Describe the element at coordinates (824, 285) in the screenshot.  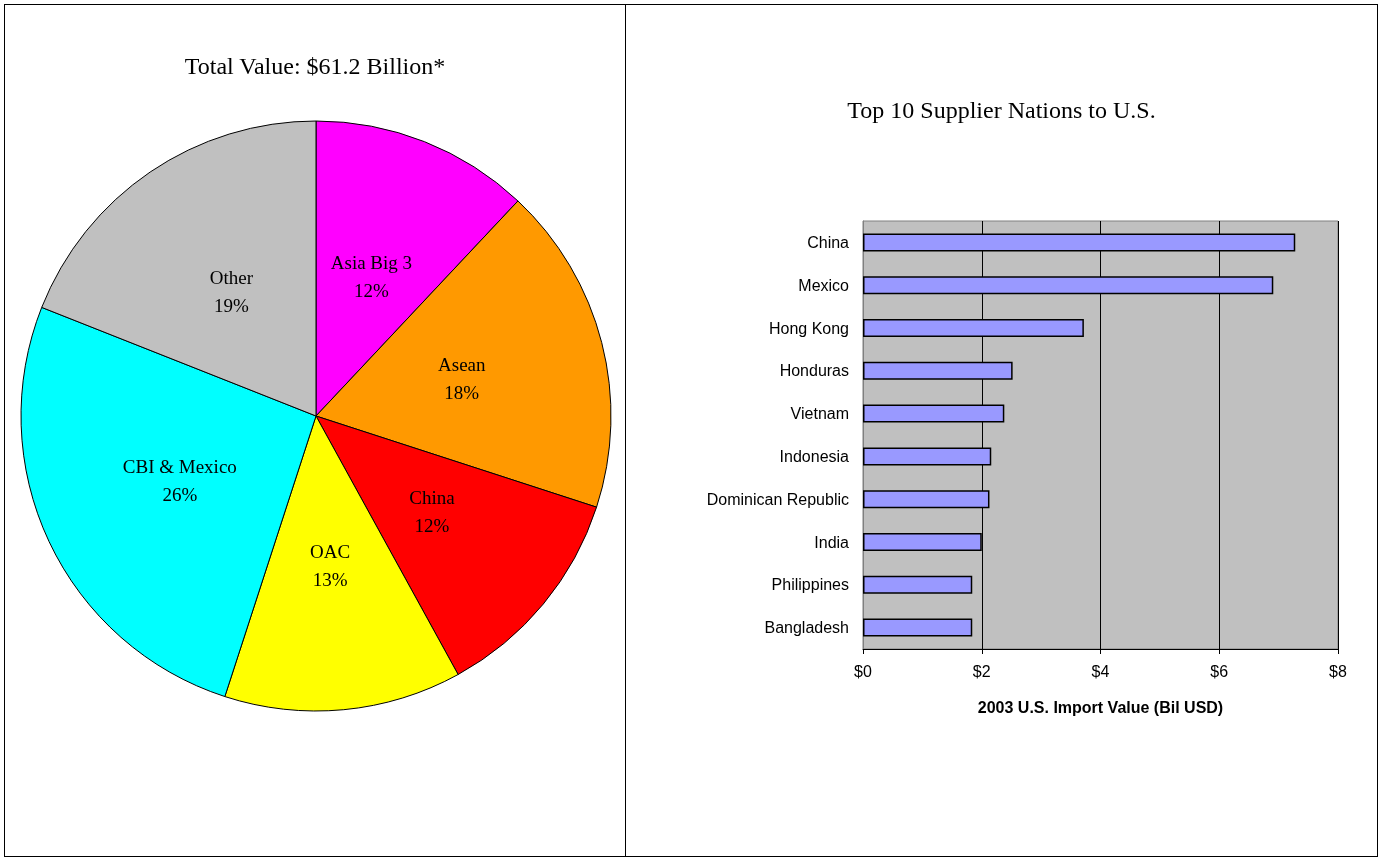
I see `y-tick-label: Mexico` at that location.